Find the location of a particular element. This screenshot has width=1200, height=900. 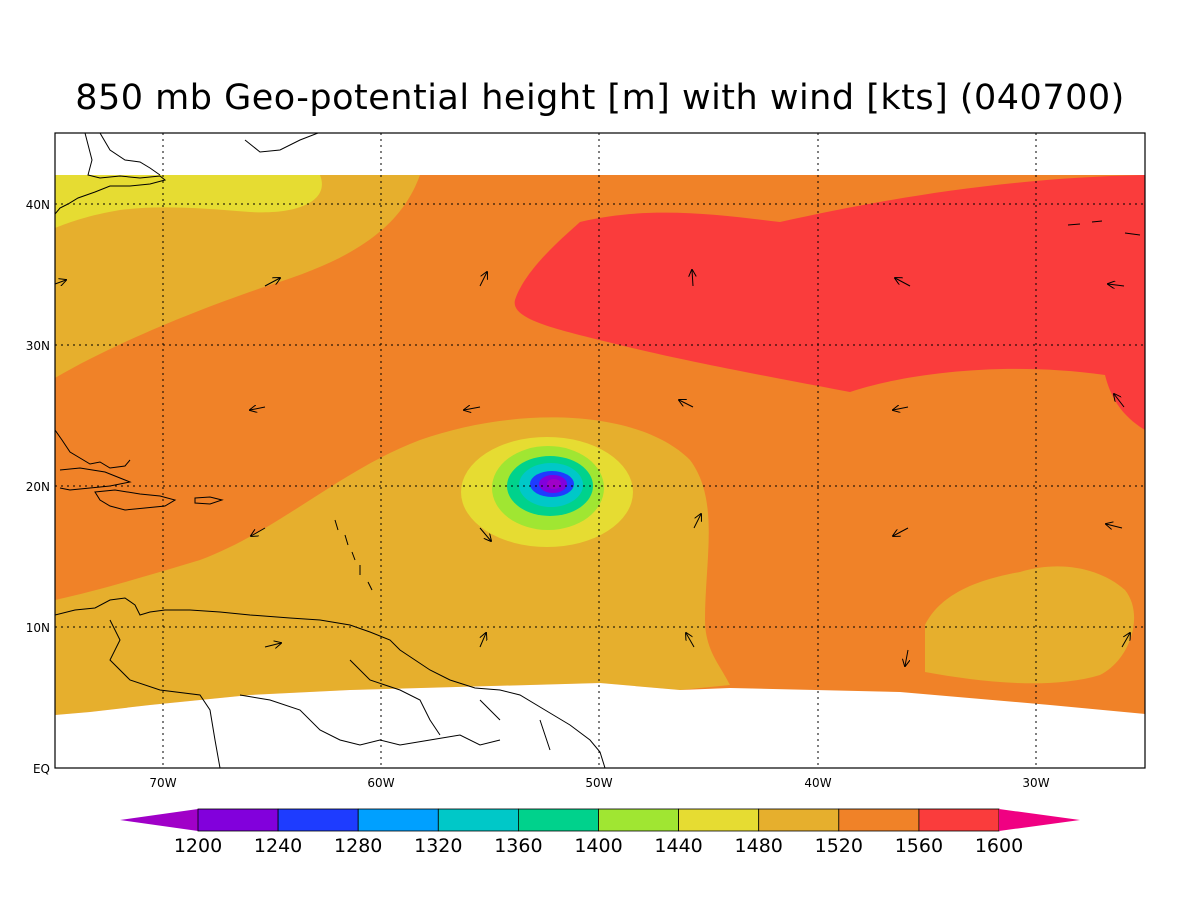

colorbar-label: 1520 is located at coordinates (839, 846).